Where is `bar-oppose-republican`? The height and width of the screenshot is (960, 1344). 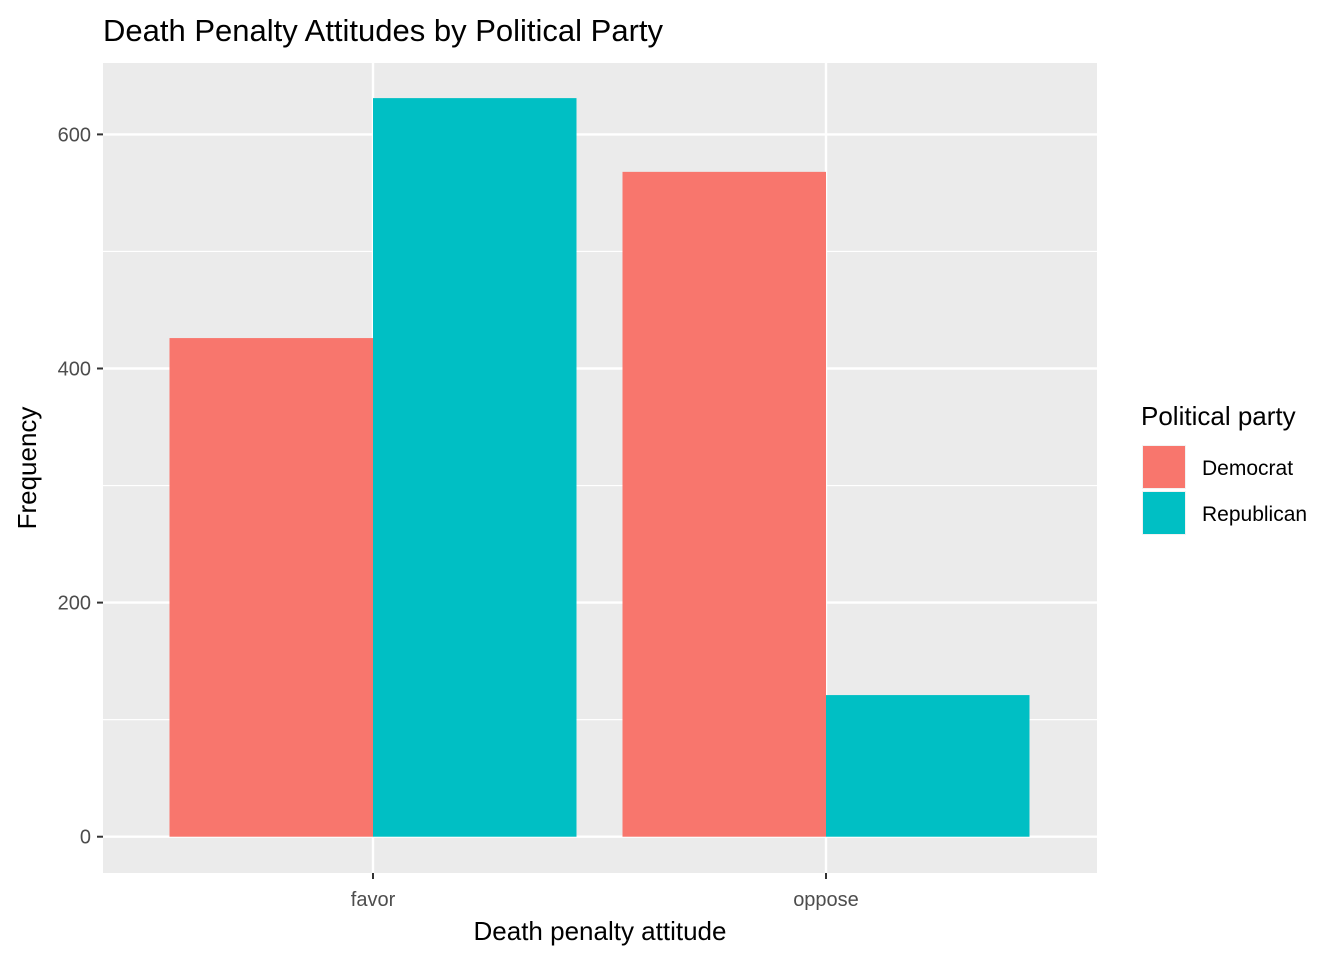 bar-oppose-republican is located at coordinates (928, 766).